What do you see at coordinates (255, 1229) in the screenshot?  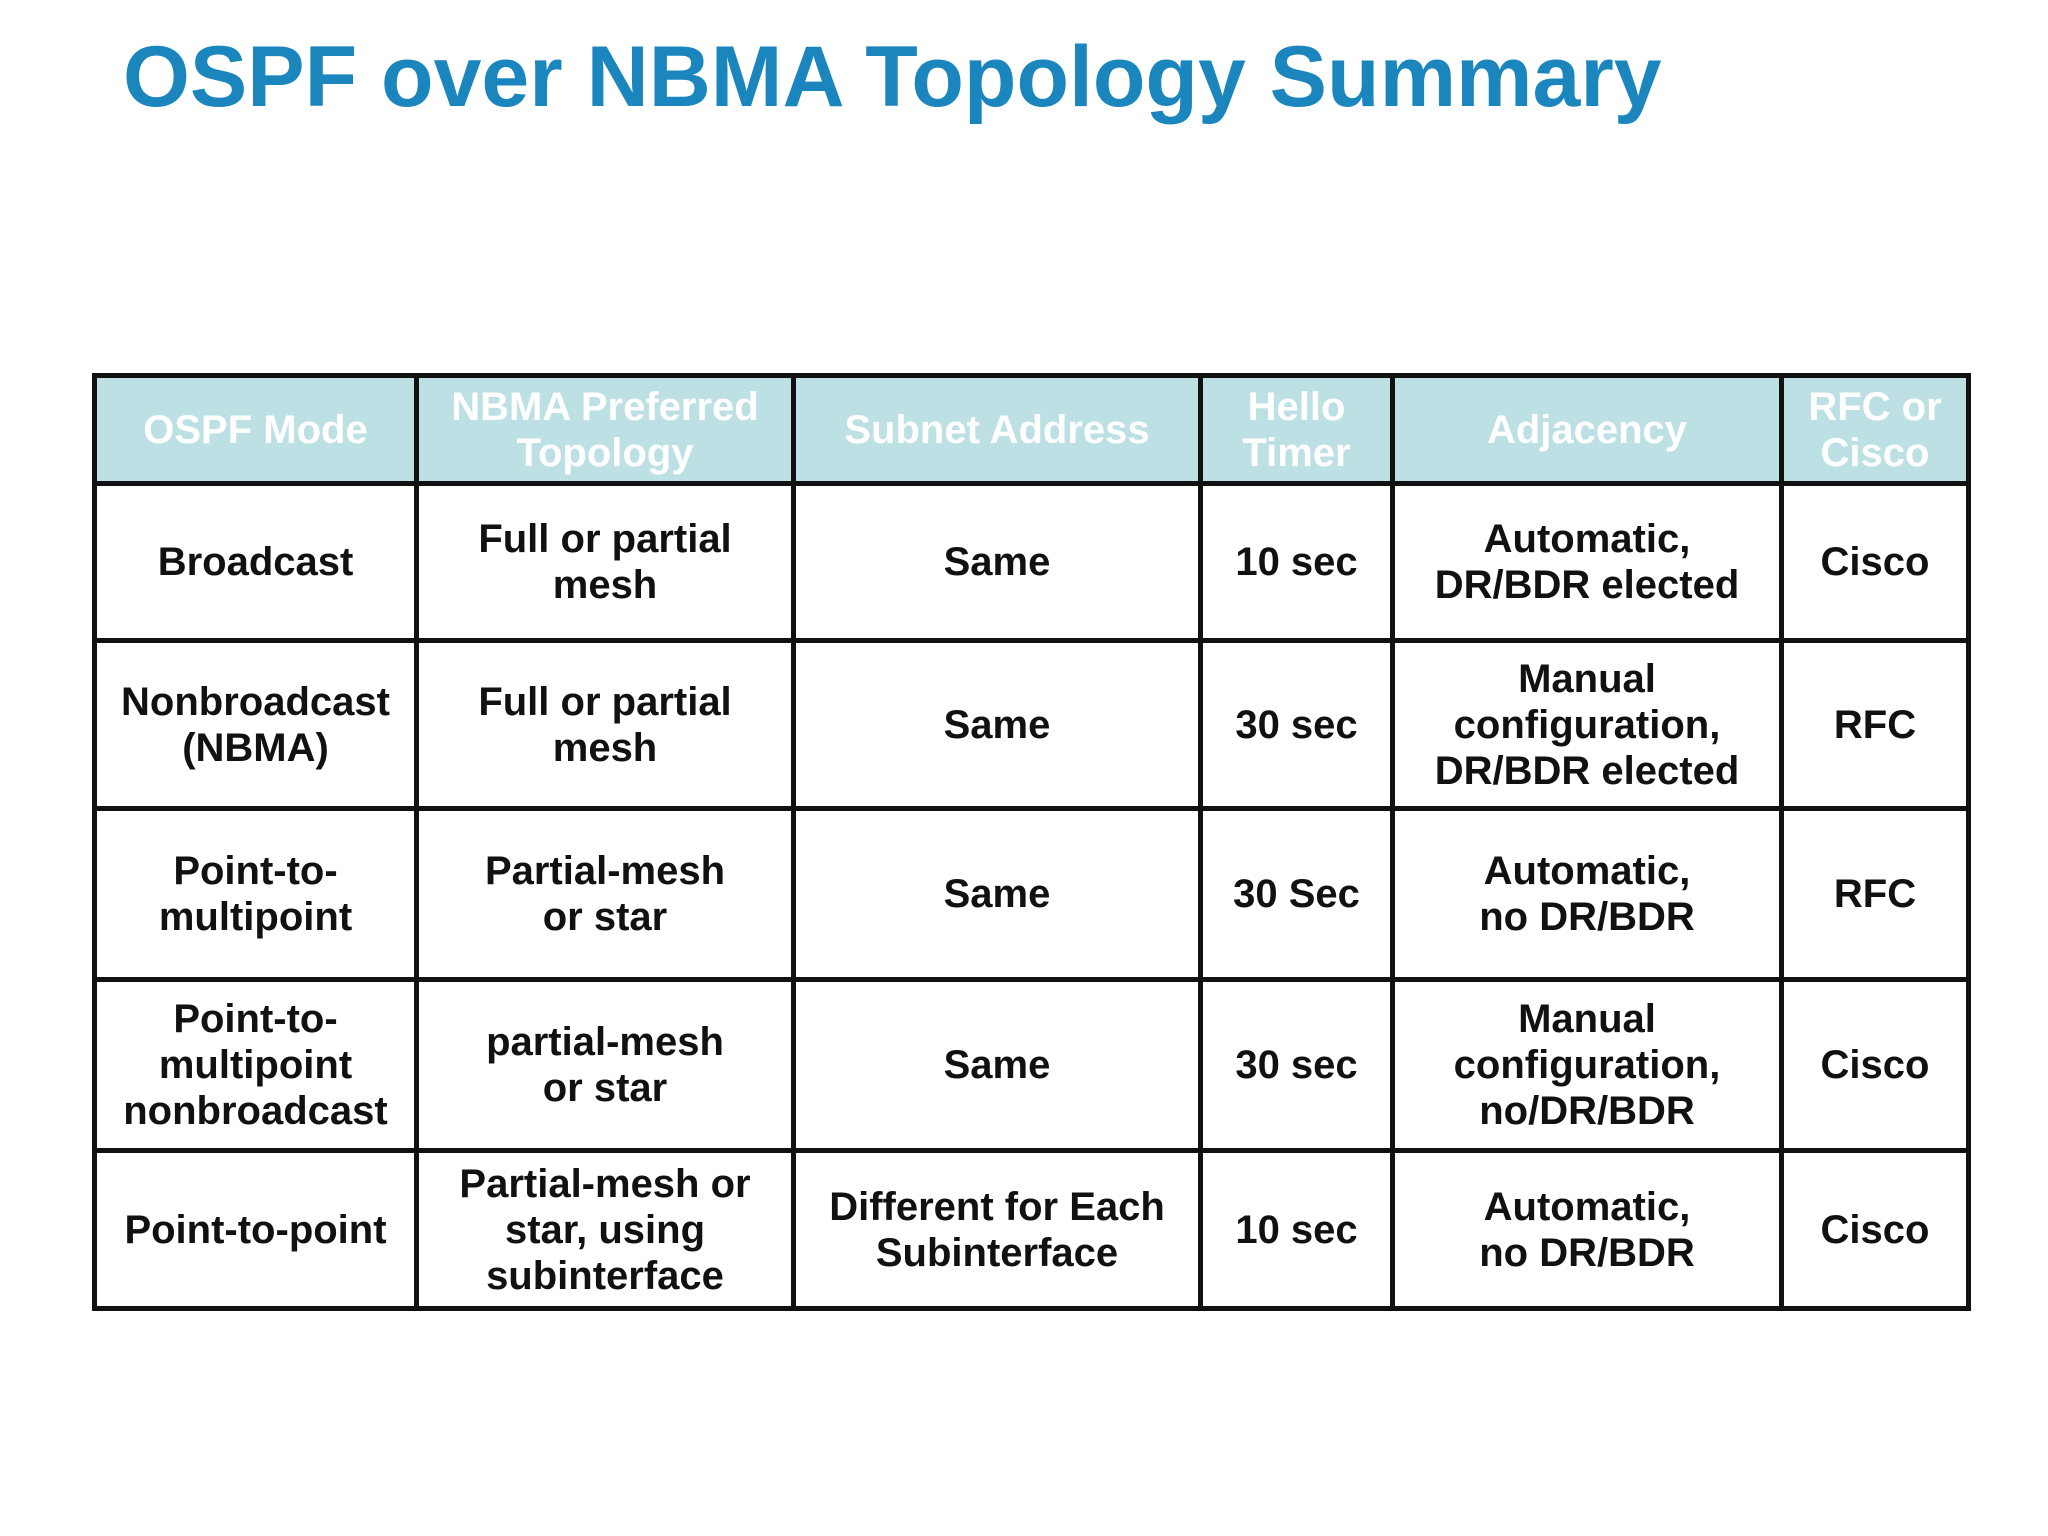 I see `cell-ospf-mode: Point-to-point` at bounding box center [255, 1229].